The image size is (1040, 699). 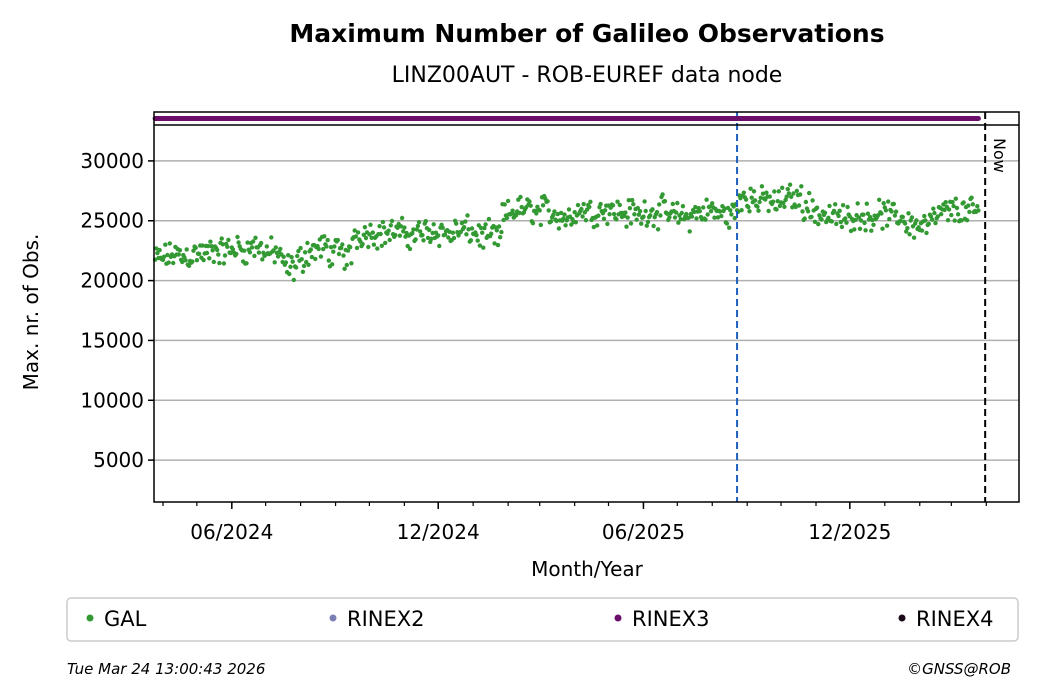 I want to click on legend-marker-rinex4, so click(x=902, y=618).